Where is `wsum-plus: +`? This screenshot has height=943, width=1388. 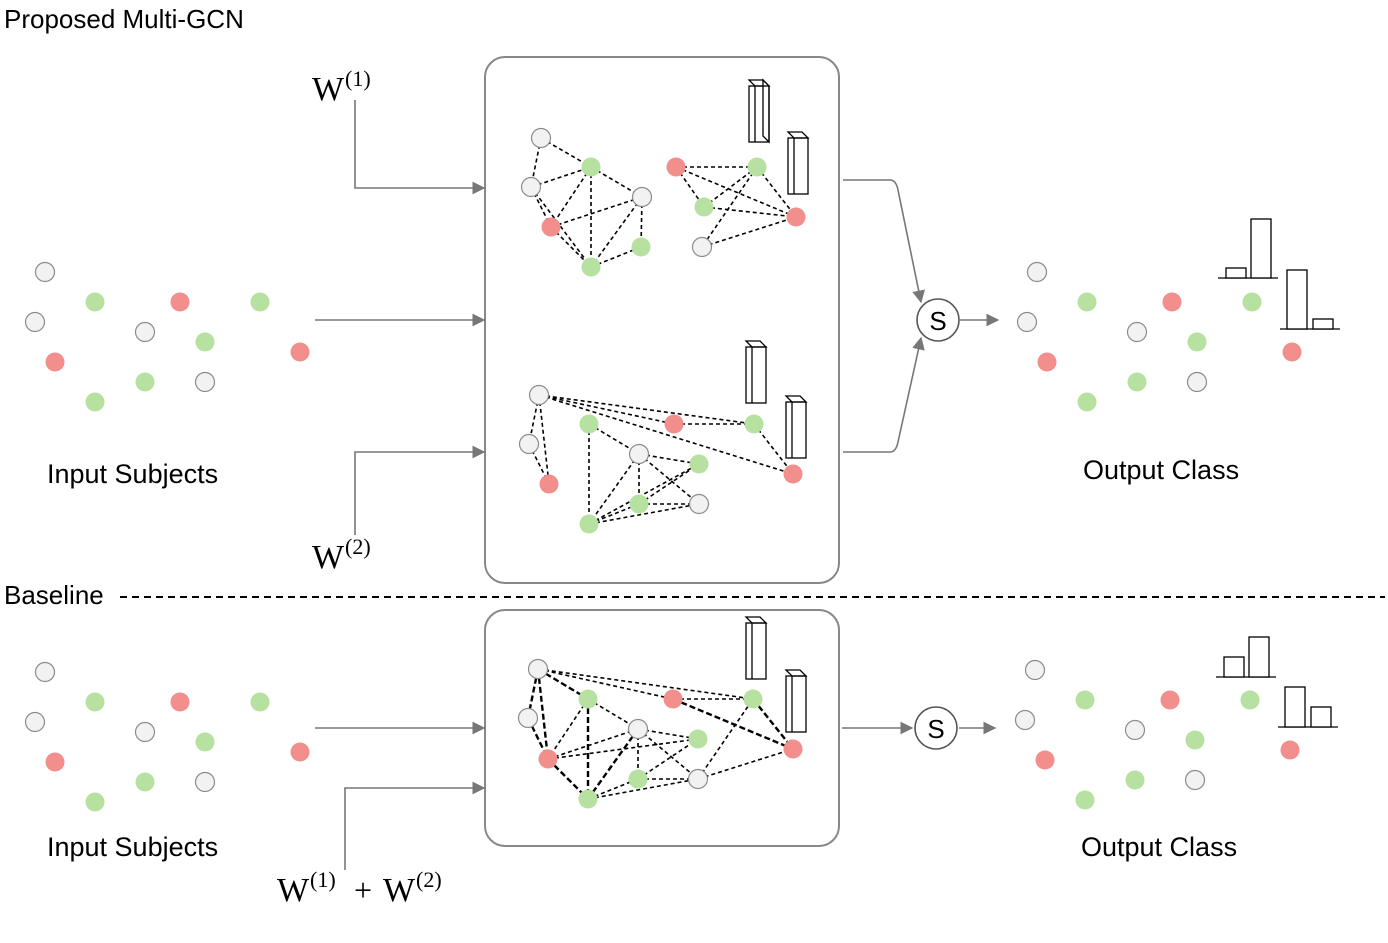 wsum-plus: + is located at coordinates (363, 890).